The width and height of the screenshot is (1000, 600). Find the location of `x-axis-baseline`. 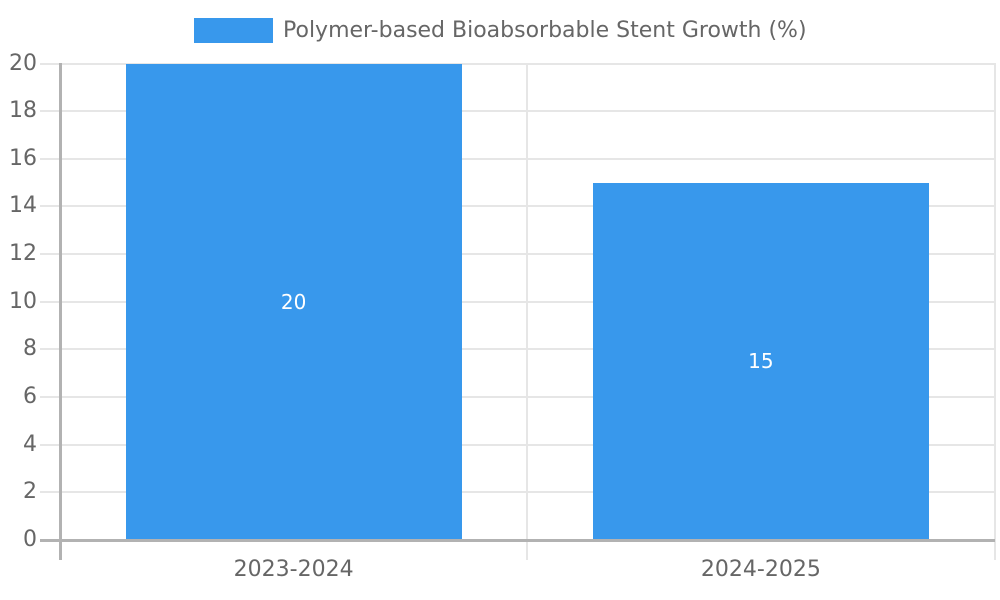

x-axis-baseline is located at coordinates (517, 540).